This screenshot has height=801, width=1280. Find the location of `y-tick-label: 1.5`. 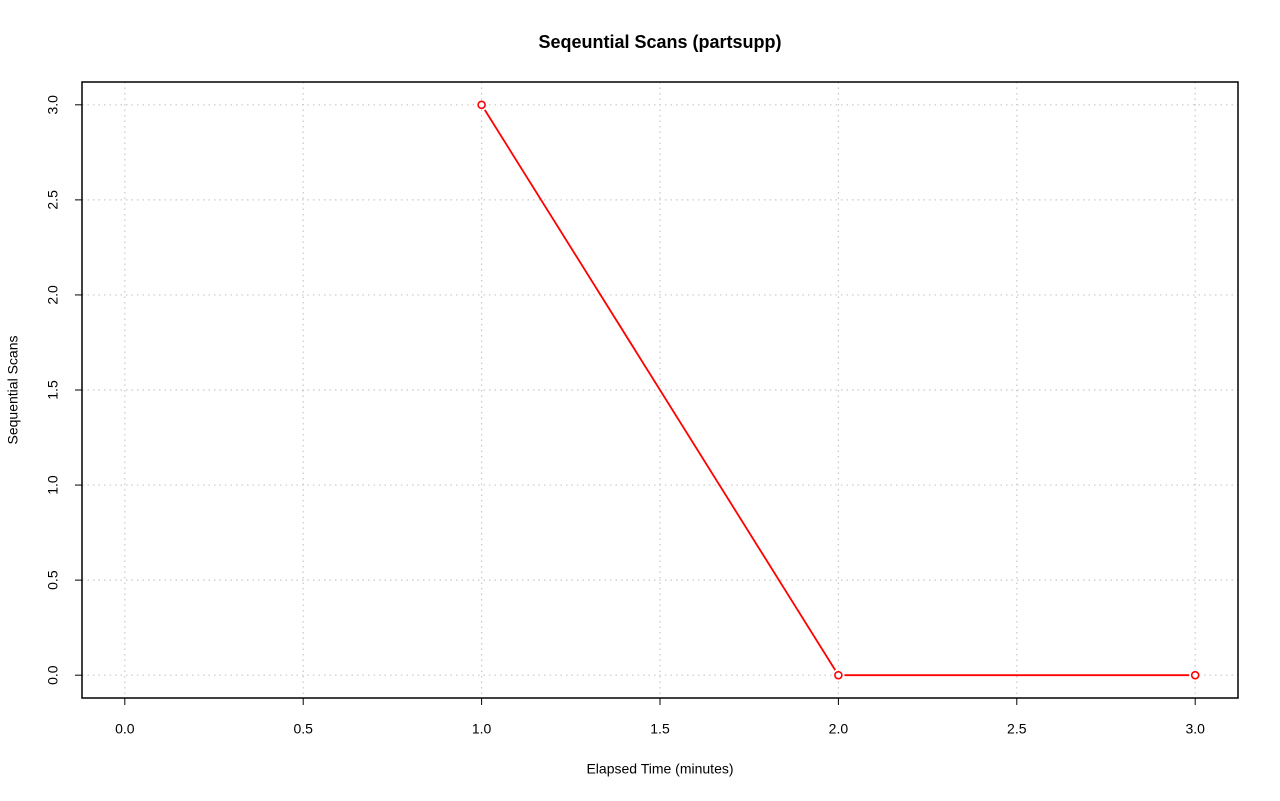

y-tick-label: 1.5 is located at coordinates (53, 390).